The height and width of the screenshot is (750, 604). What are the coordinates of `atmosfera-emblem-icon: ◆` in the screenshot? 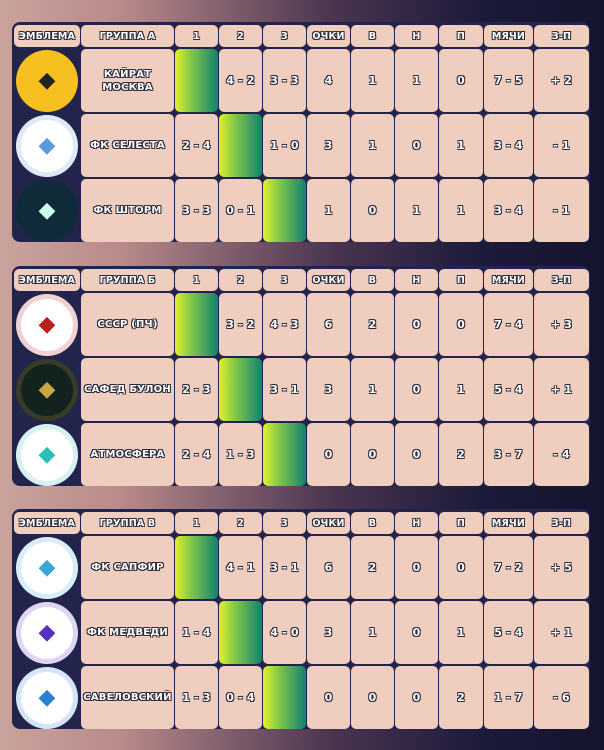 It's located at (47, 454).